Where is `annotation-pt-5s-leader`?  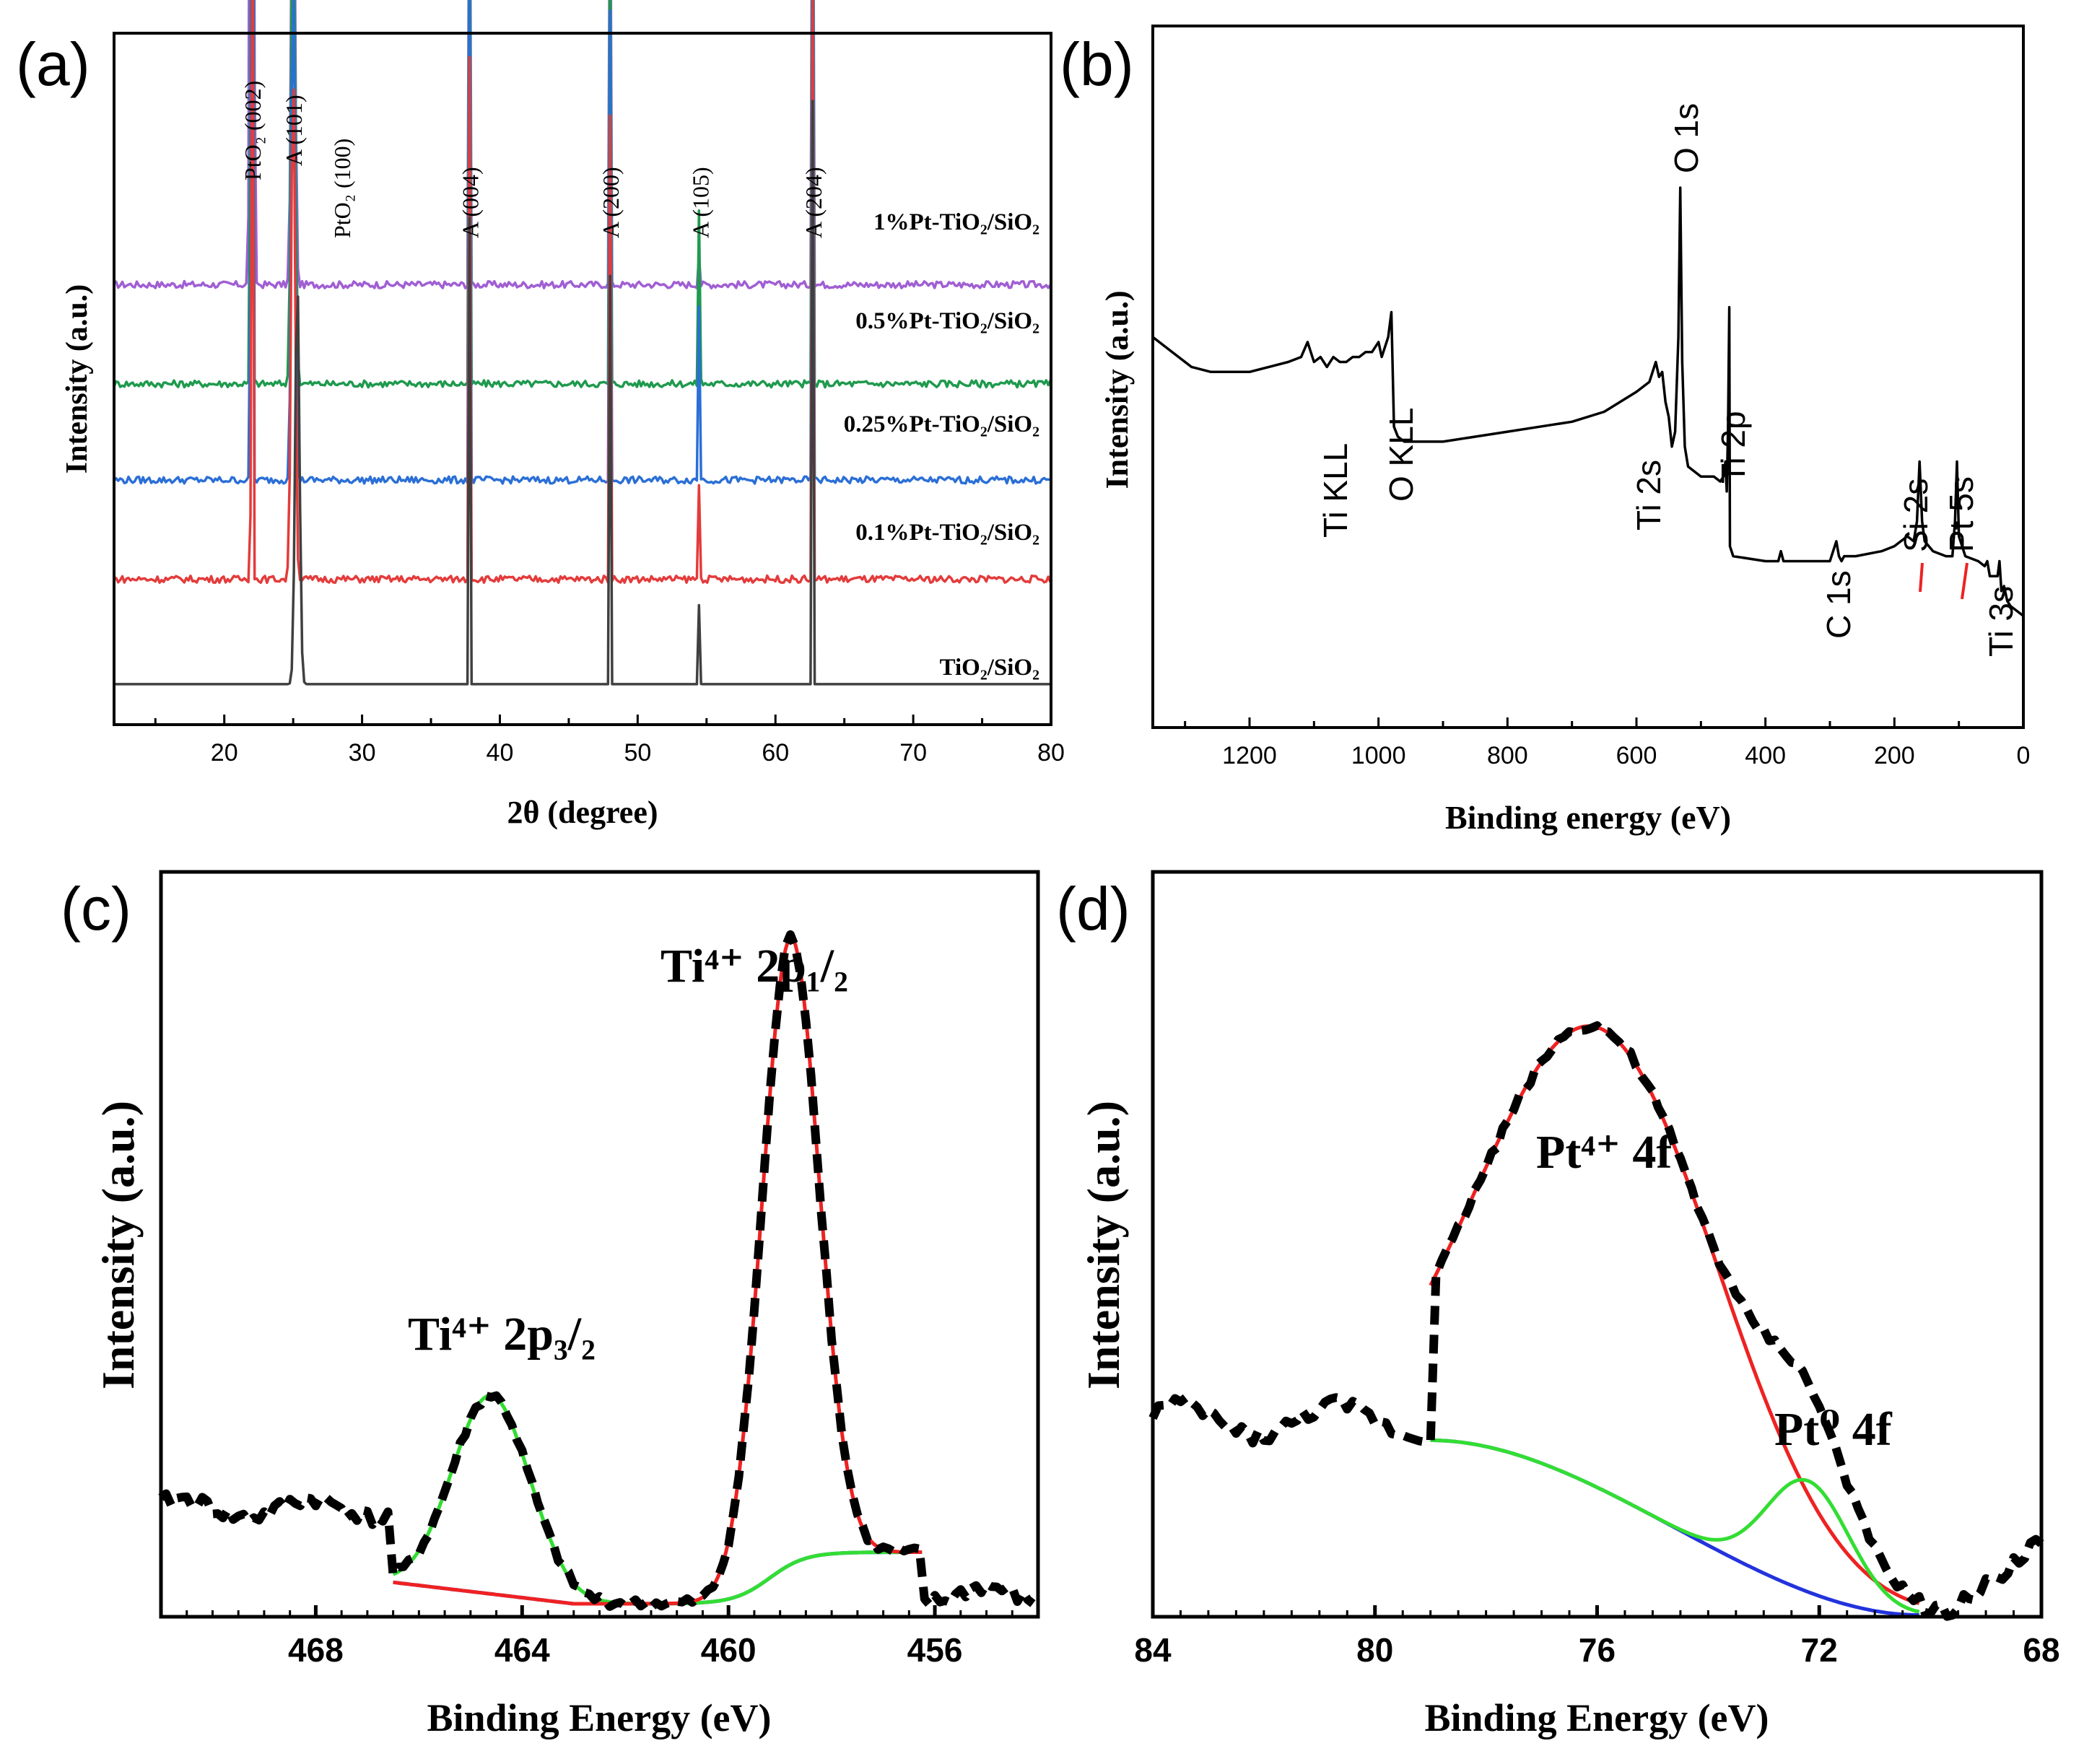 annotation-pt-5s-leader is located at coordinates (1965, 581).